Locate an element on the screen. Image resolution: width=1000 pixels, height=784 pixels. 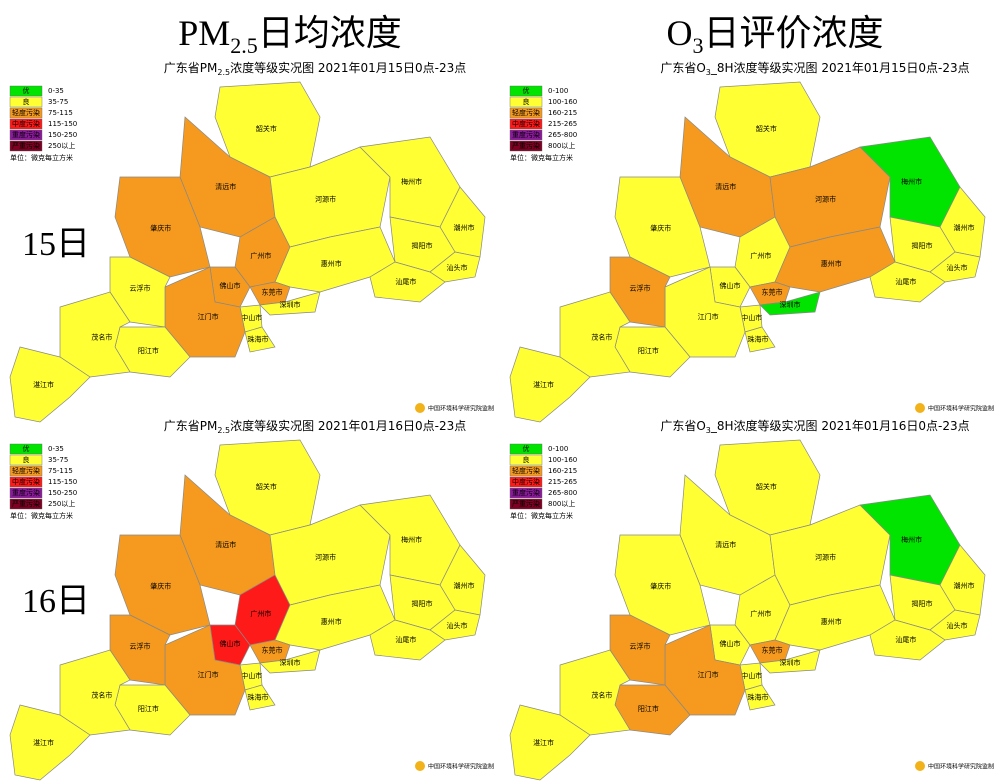
legend-range: 215-265 is located at coordinates (562, 124).